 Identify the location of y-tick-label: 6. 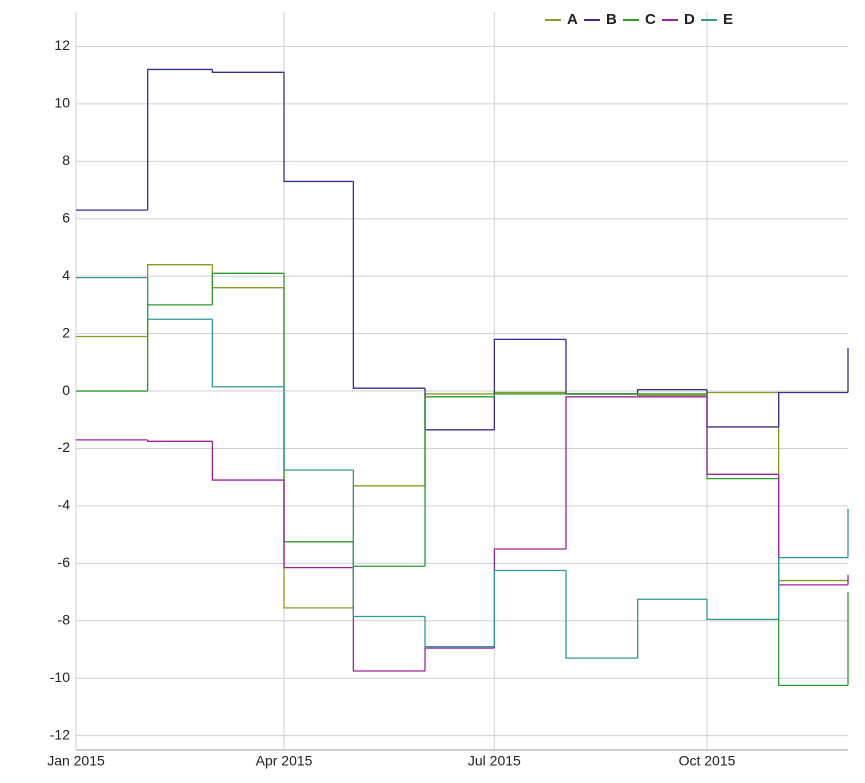
(66, 217).